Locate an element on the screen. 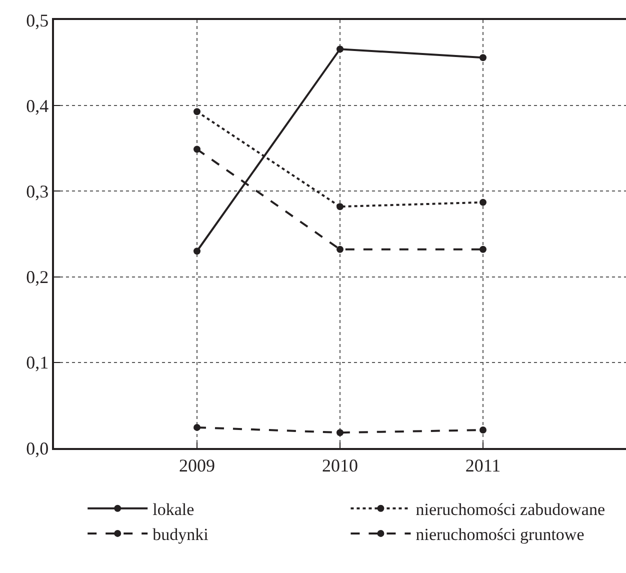 The width and height of the screenshot is (626, 573). legend-label: lokale is located at coordinates (173, 509).